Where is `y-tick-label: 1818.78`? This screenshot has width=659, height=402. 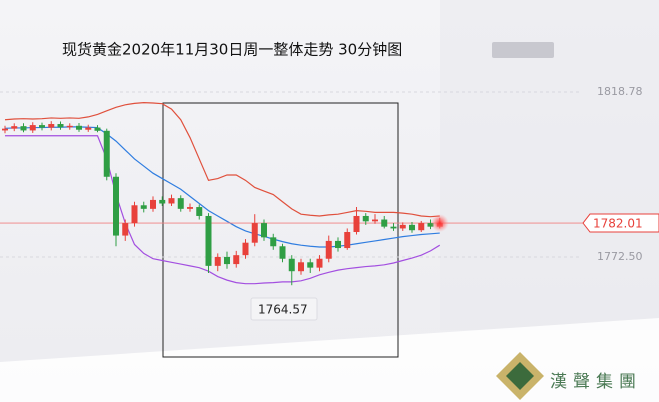 y-tick-label: 1818.78 is located at coordinates (620, 91).